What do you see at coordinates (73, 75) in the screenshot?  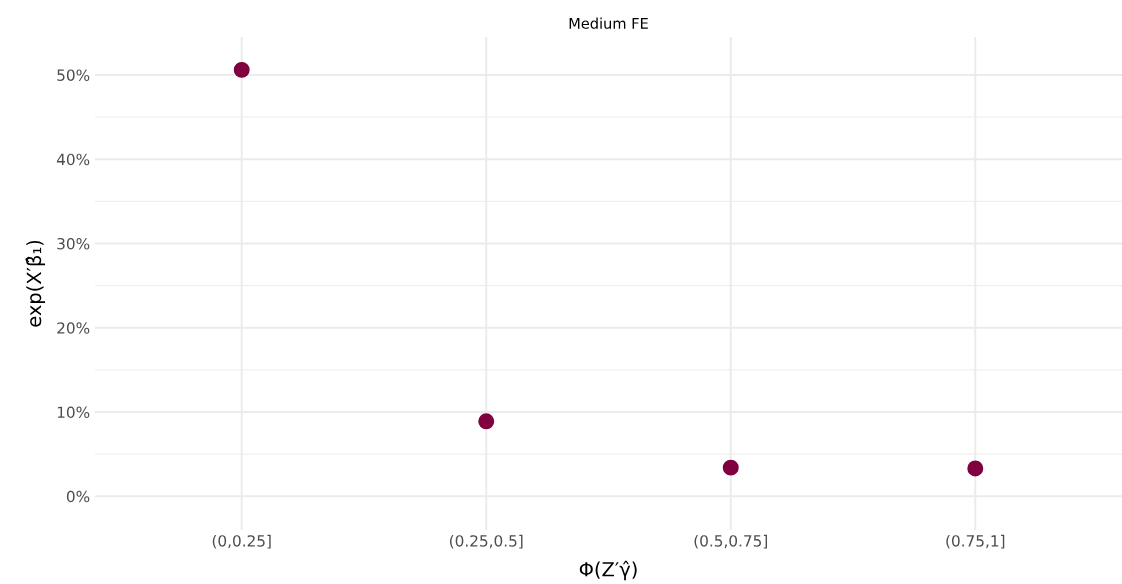 I see `y-tick-label: 50%` at bounding box center [73, 75].